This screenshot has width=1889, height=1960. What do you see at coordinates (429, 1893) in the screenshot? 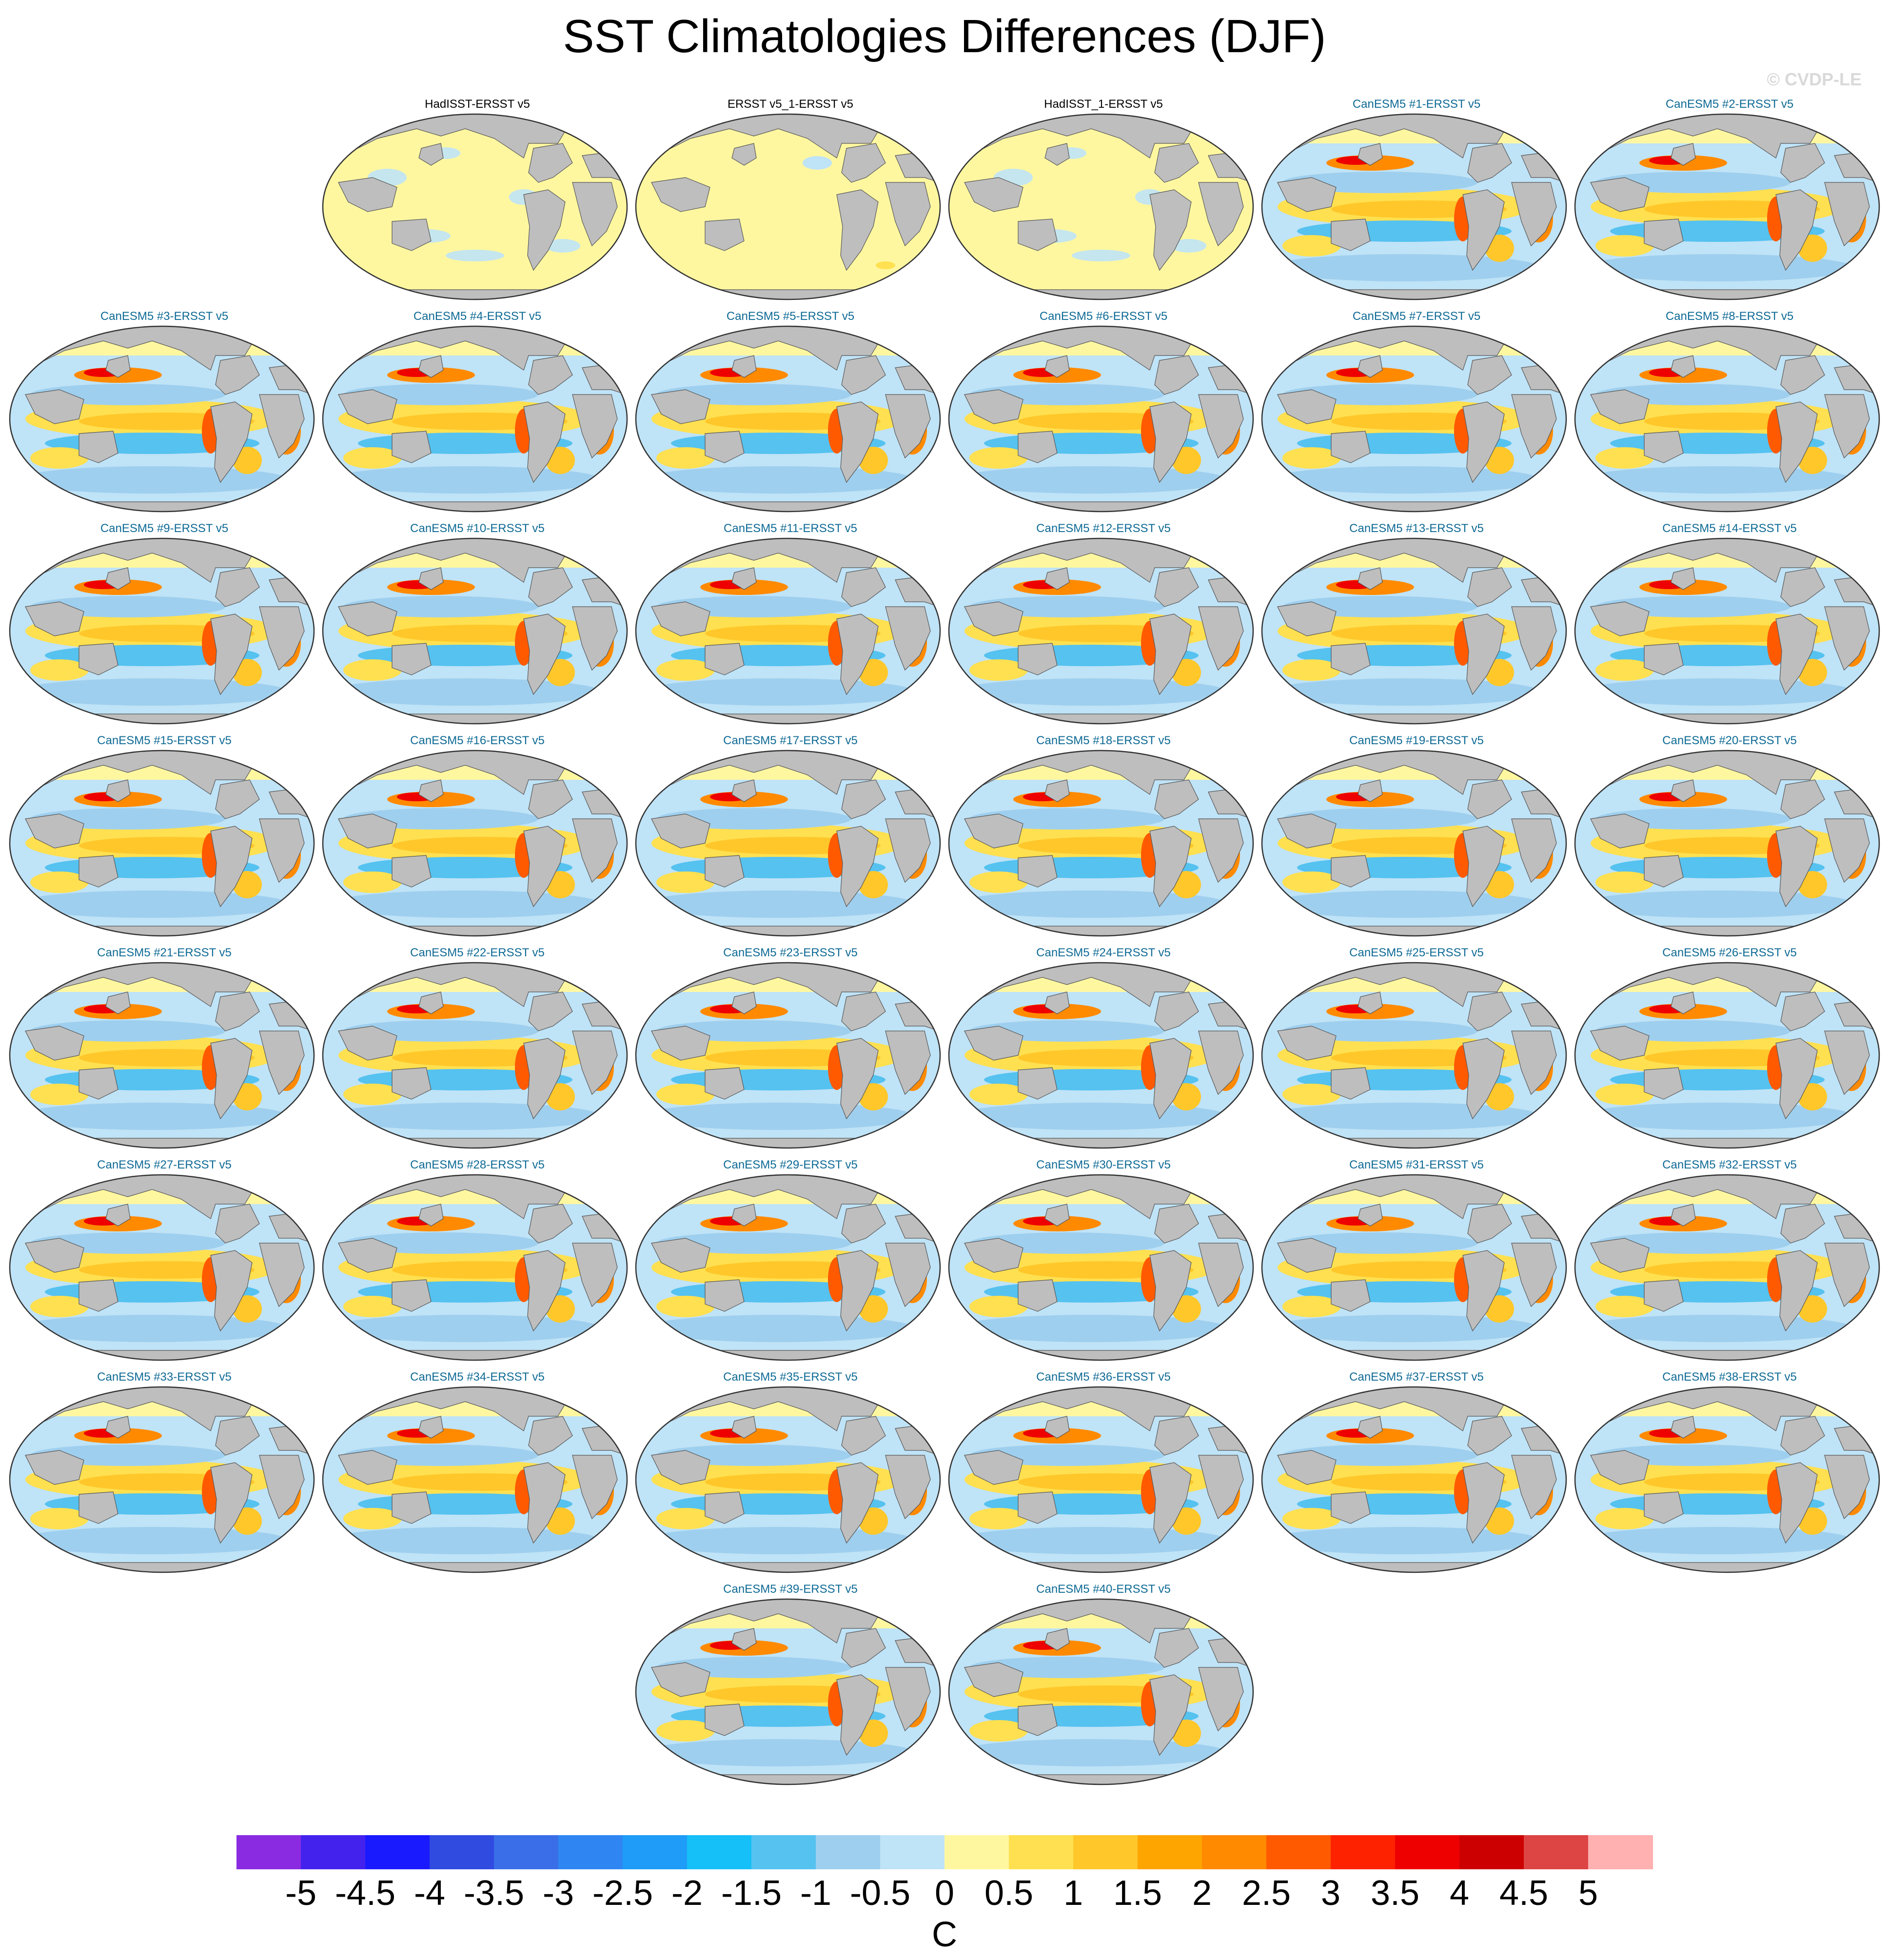
I see `colorbar-tick-label: -4` at bounding box center [429, 1893].